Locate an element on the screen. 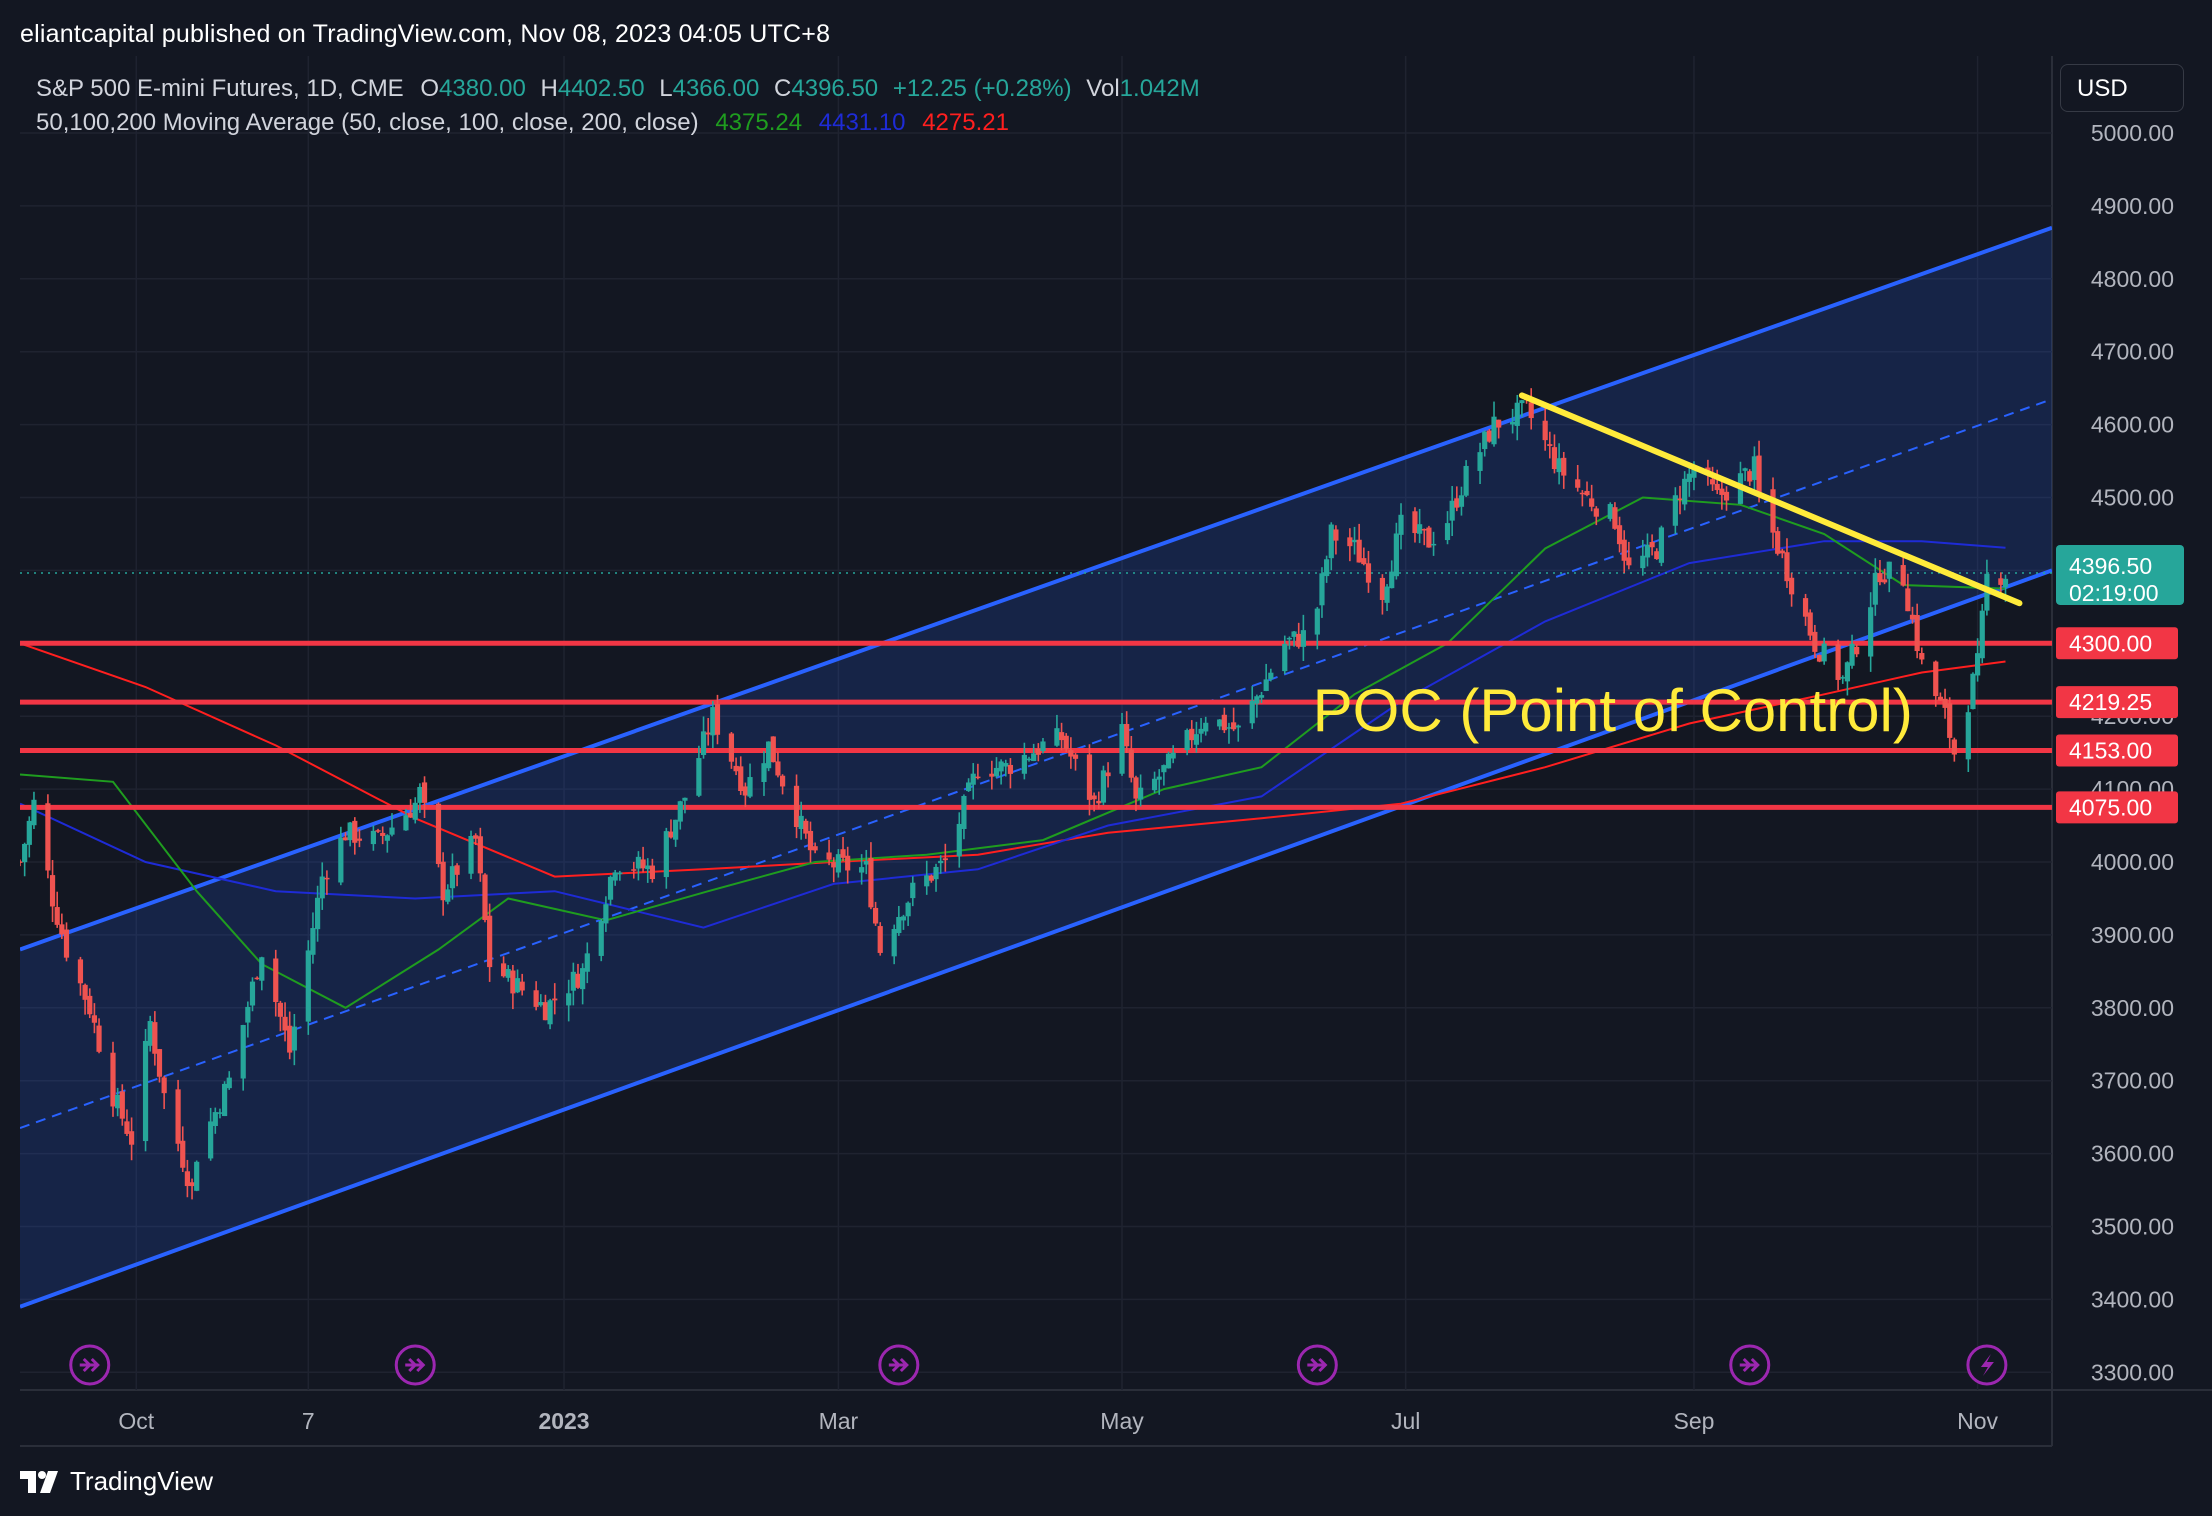 Image resolution: width=2212 pixels, height=1516 pixels. level-price-tag: 4153.00 is located at coordinates (2117, 750).